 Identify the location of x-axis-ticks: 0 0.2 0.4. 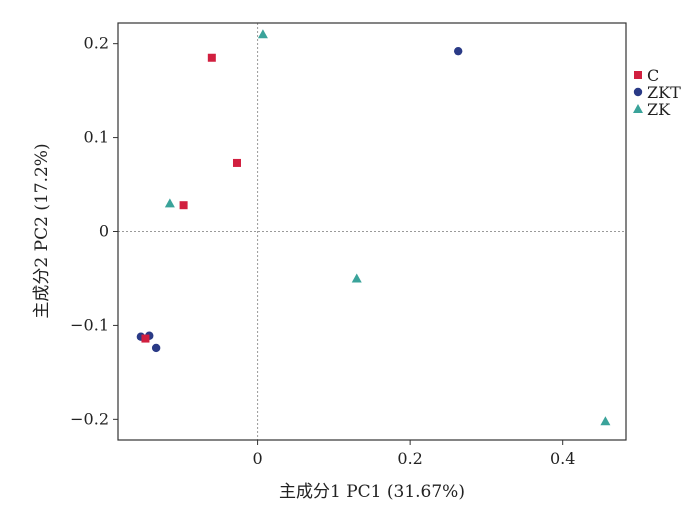
(413, 454).